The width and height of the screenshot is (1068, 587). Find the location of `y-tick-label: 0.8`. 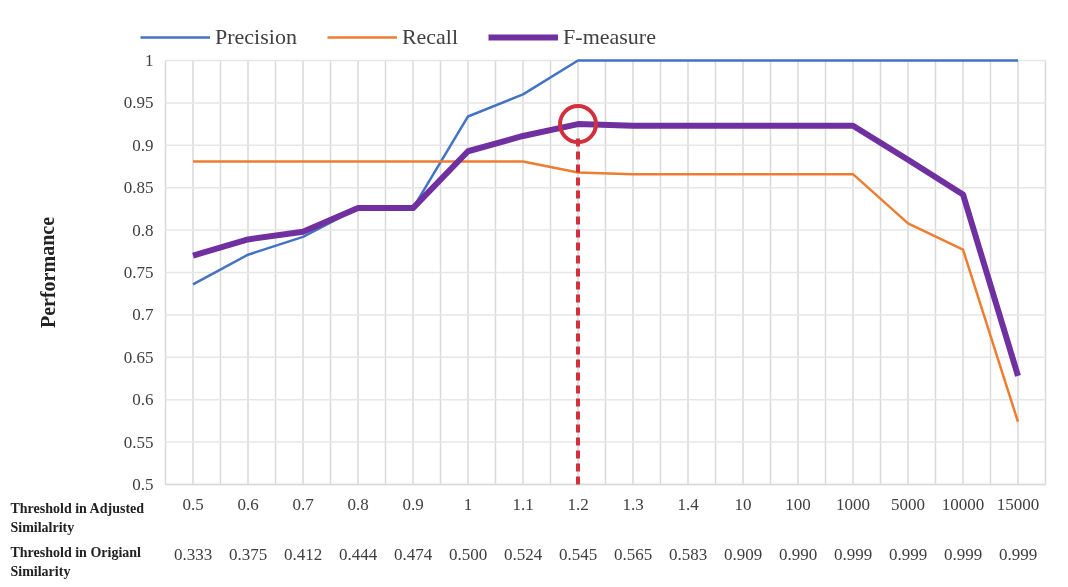

y-tick-label: 0.8 is located at coordinates (143, 230).